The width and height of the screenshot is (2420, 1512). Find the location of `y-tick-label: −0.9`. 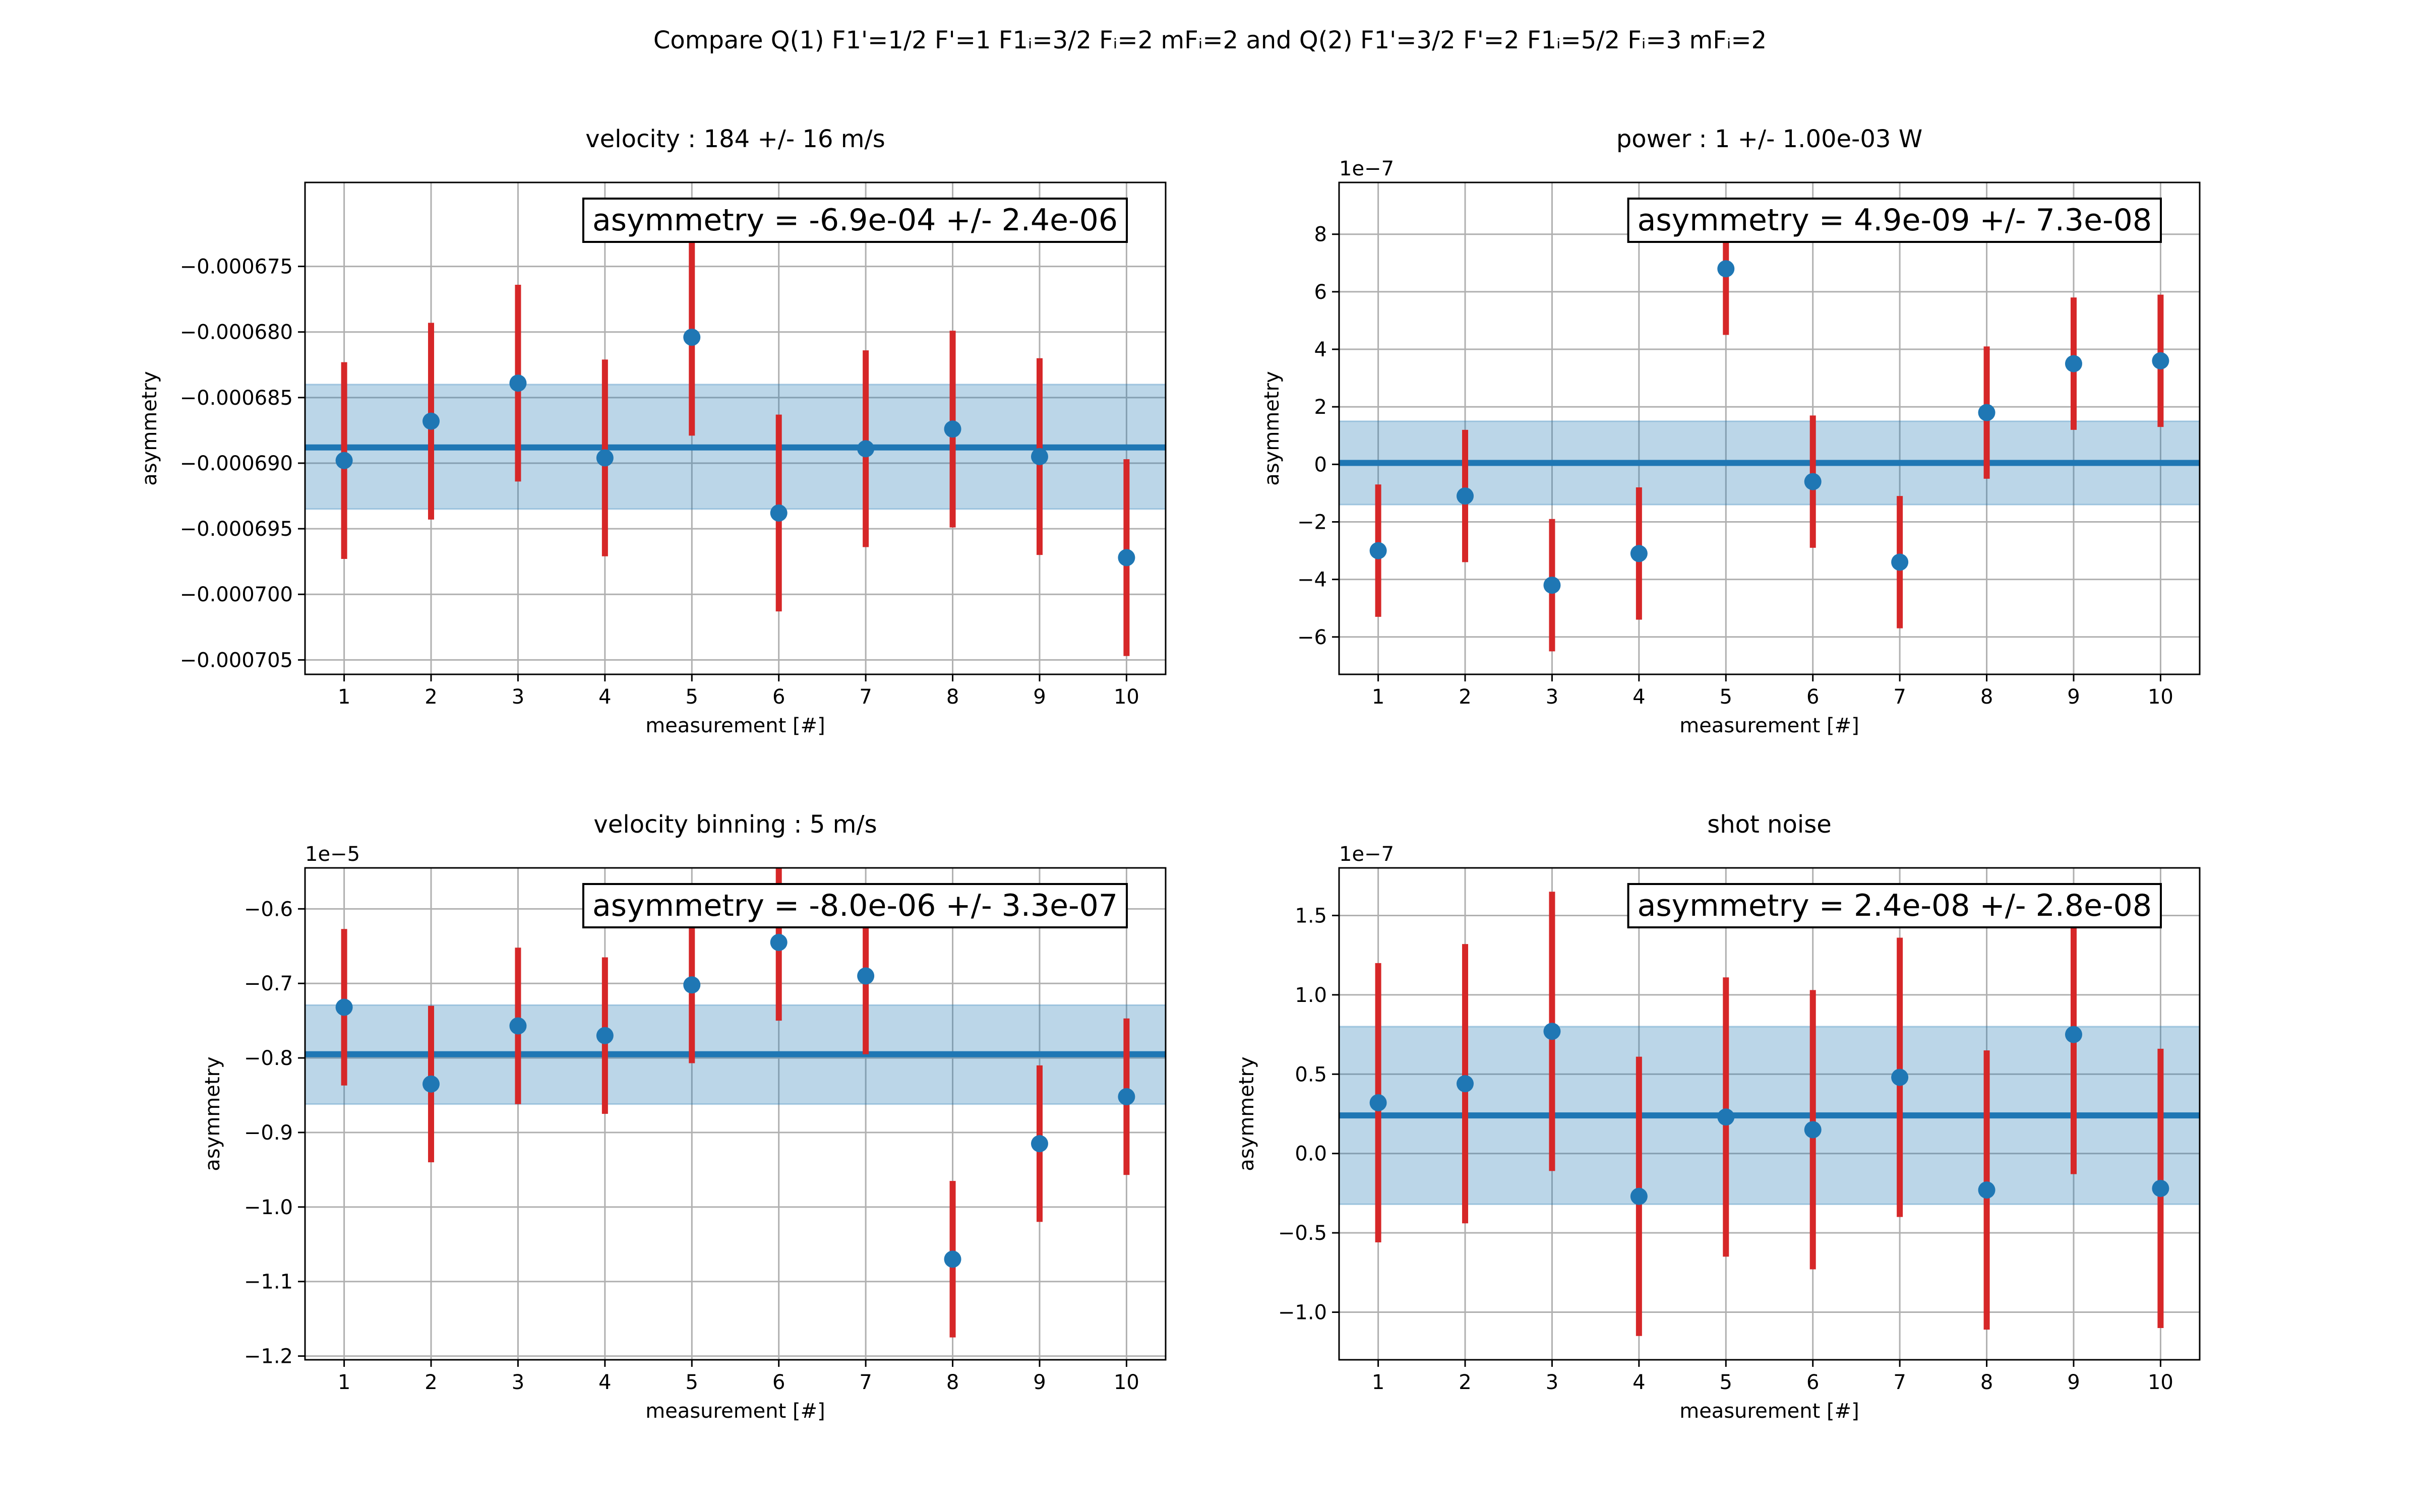

y-tick-label: −0.9 is located at coordinates (268, 1133).